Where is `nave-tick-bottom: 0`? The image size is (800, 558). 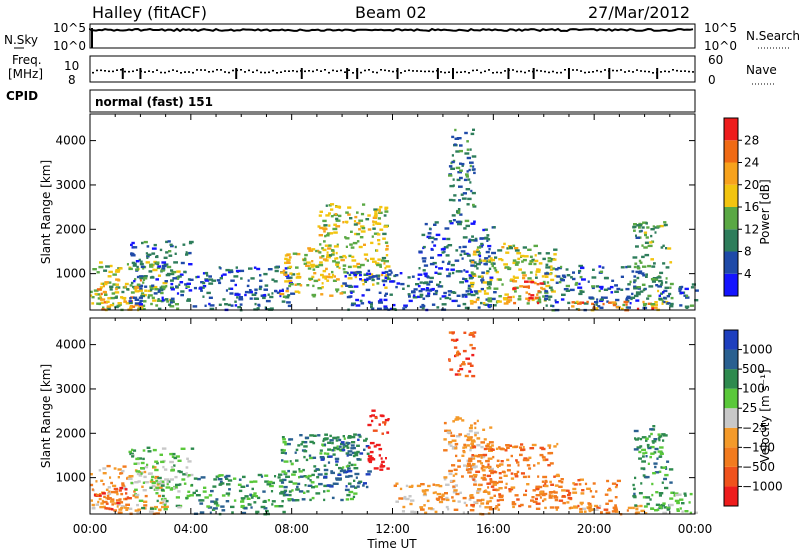 nave-tick-bottom: 0 is located at coordinates (712, 80).